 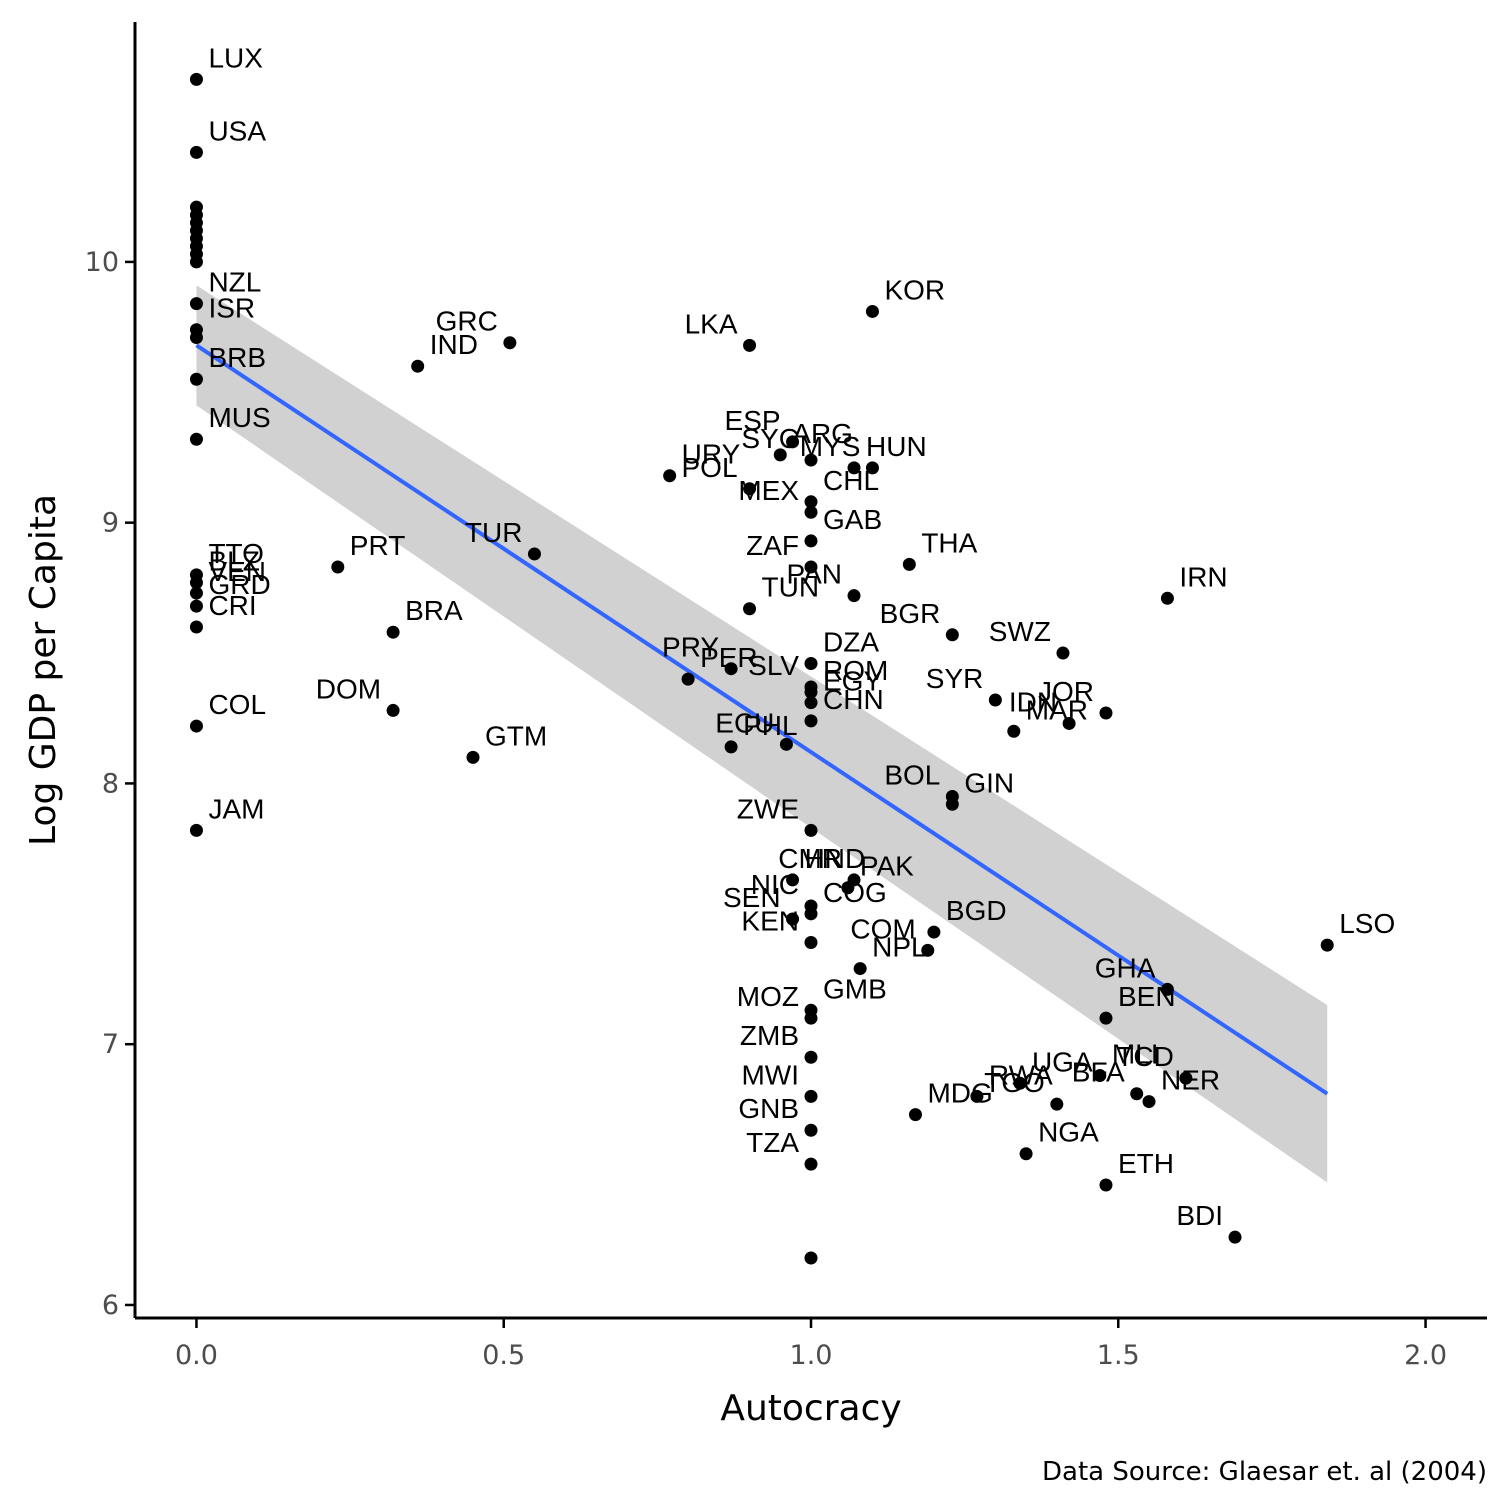 I want to click on point-label: GTM, so click(x=516, y=735).